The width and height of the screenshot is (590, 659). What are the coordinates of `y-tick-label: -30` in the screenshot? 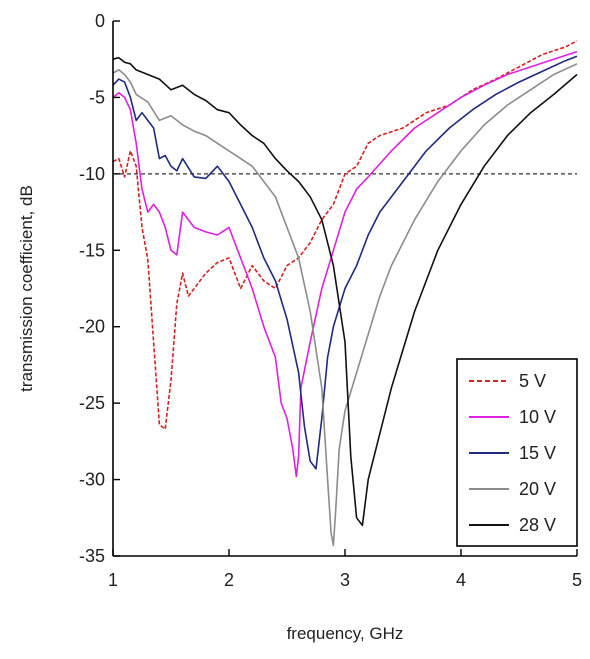 It's located at (92, 480).